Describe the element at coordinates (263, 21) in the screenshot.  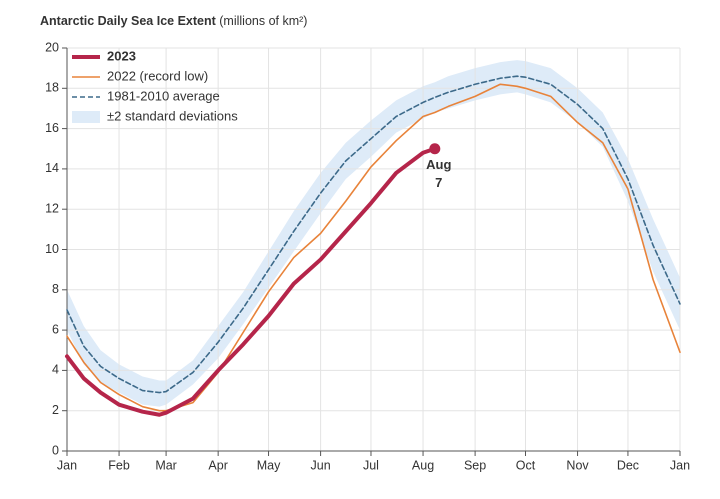
I see `y-label: (millions of km²)` at that location.